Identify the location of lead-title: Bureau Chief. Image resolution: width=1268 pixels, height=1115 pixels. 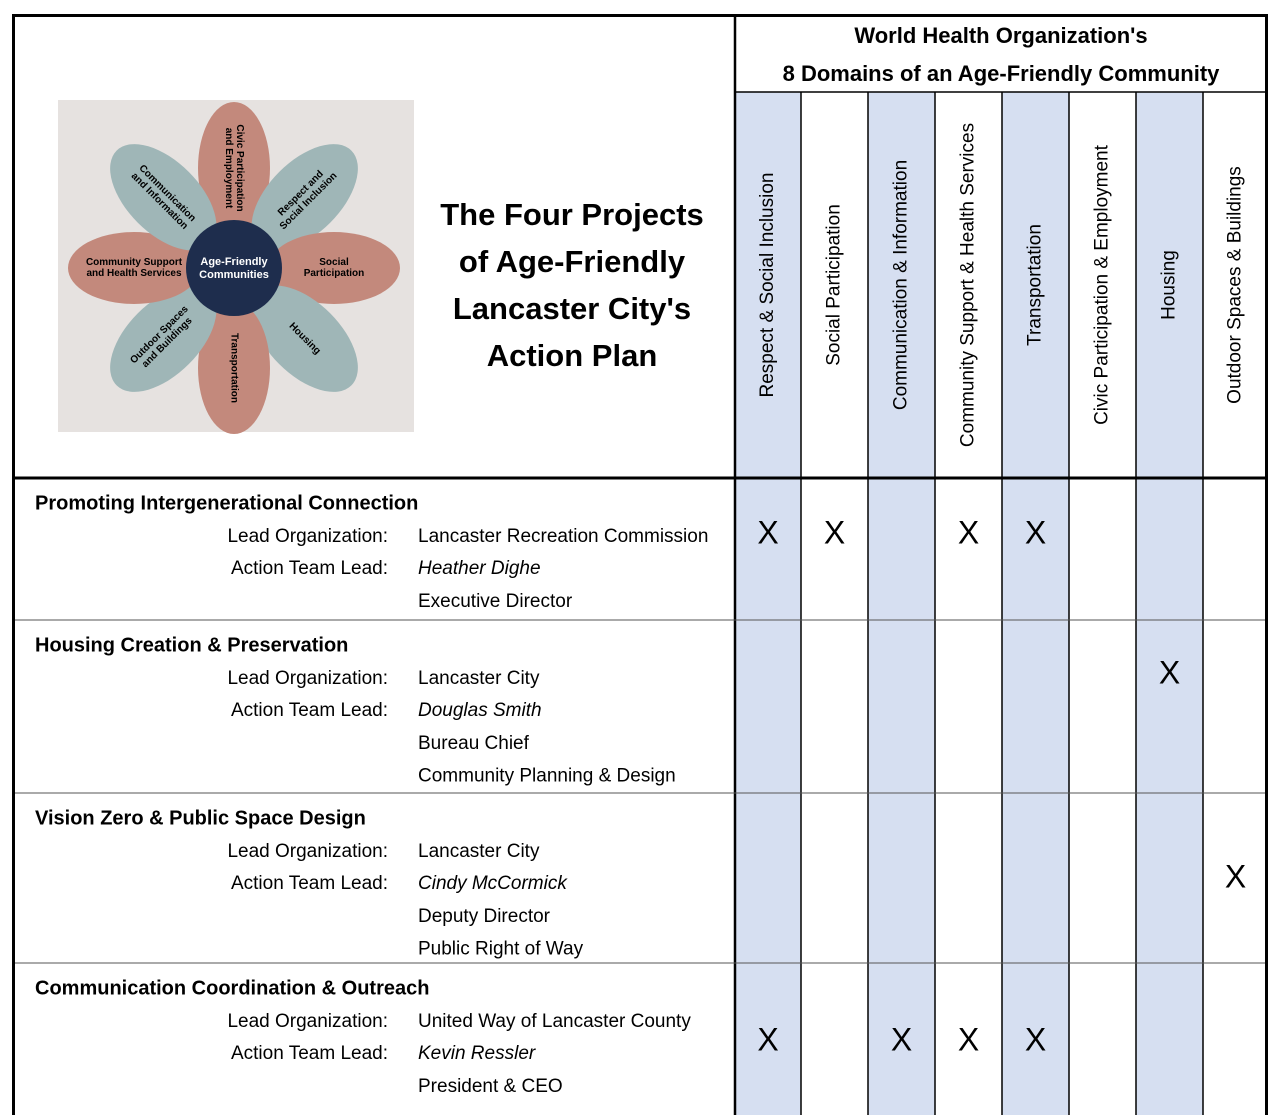
(474, 743).